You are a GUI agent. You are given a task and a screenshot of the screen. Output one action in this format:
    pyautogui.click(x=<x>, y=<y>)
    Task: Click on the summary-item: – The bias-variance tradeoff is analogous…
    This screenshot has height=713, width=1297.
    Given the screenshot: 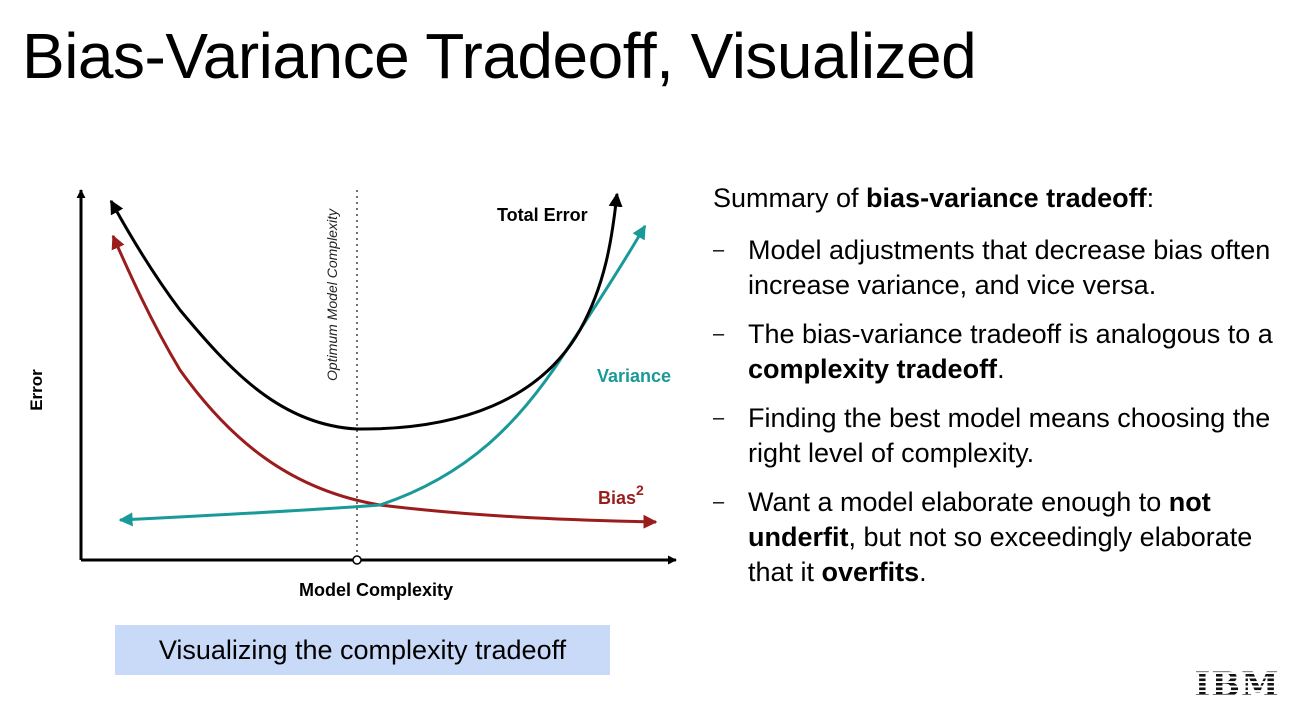 What is the action you would take?
    pyautogui.click(x=998, y=352)
    